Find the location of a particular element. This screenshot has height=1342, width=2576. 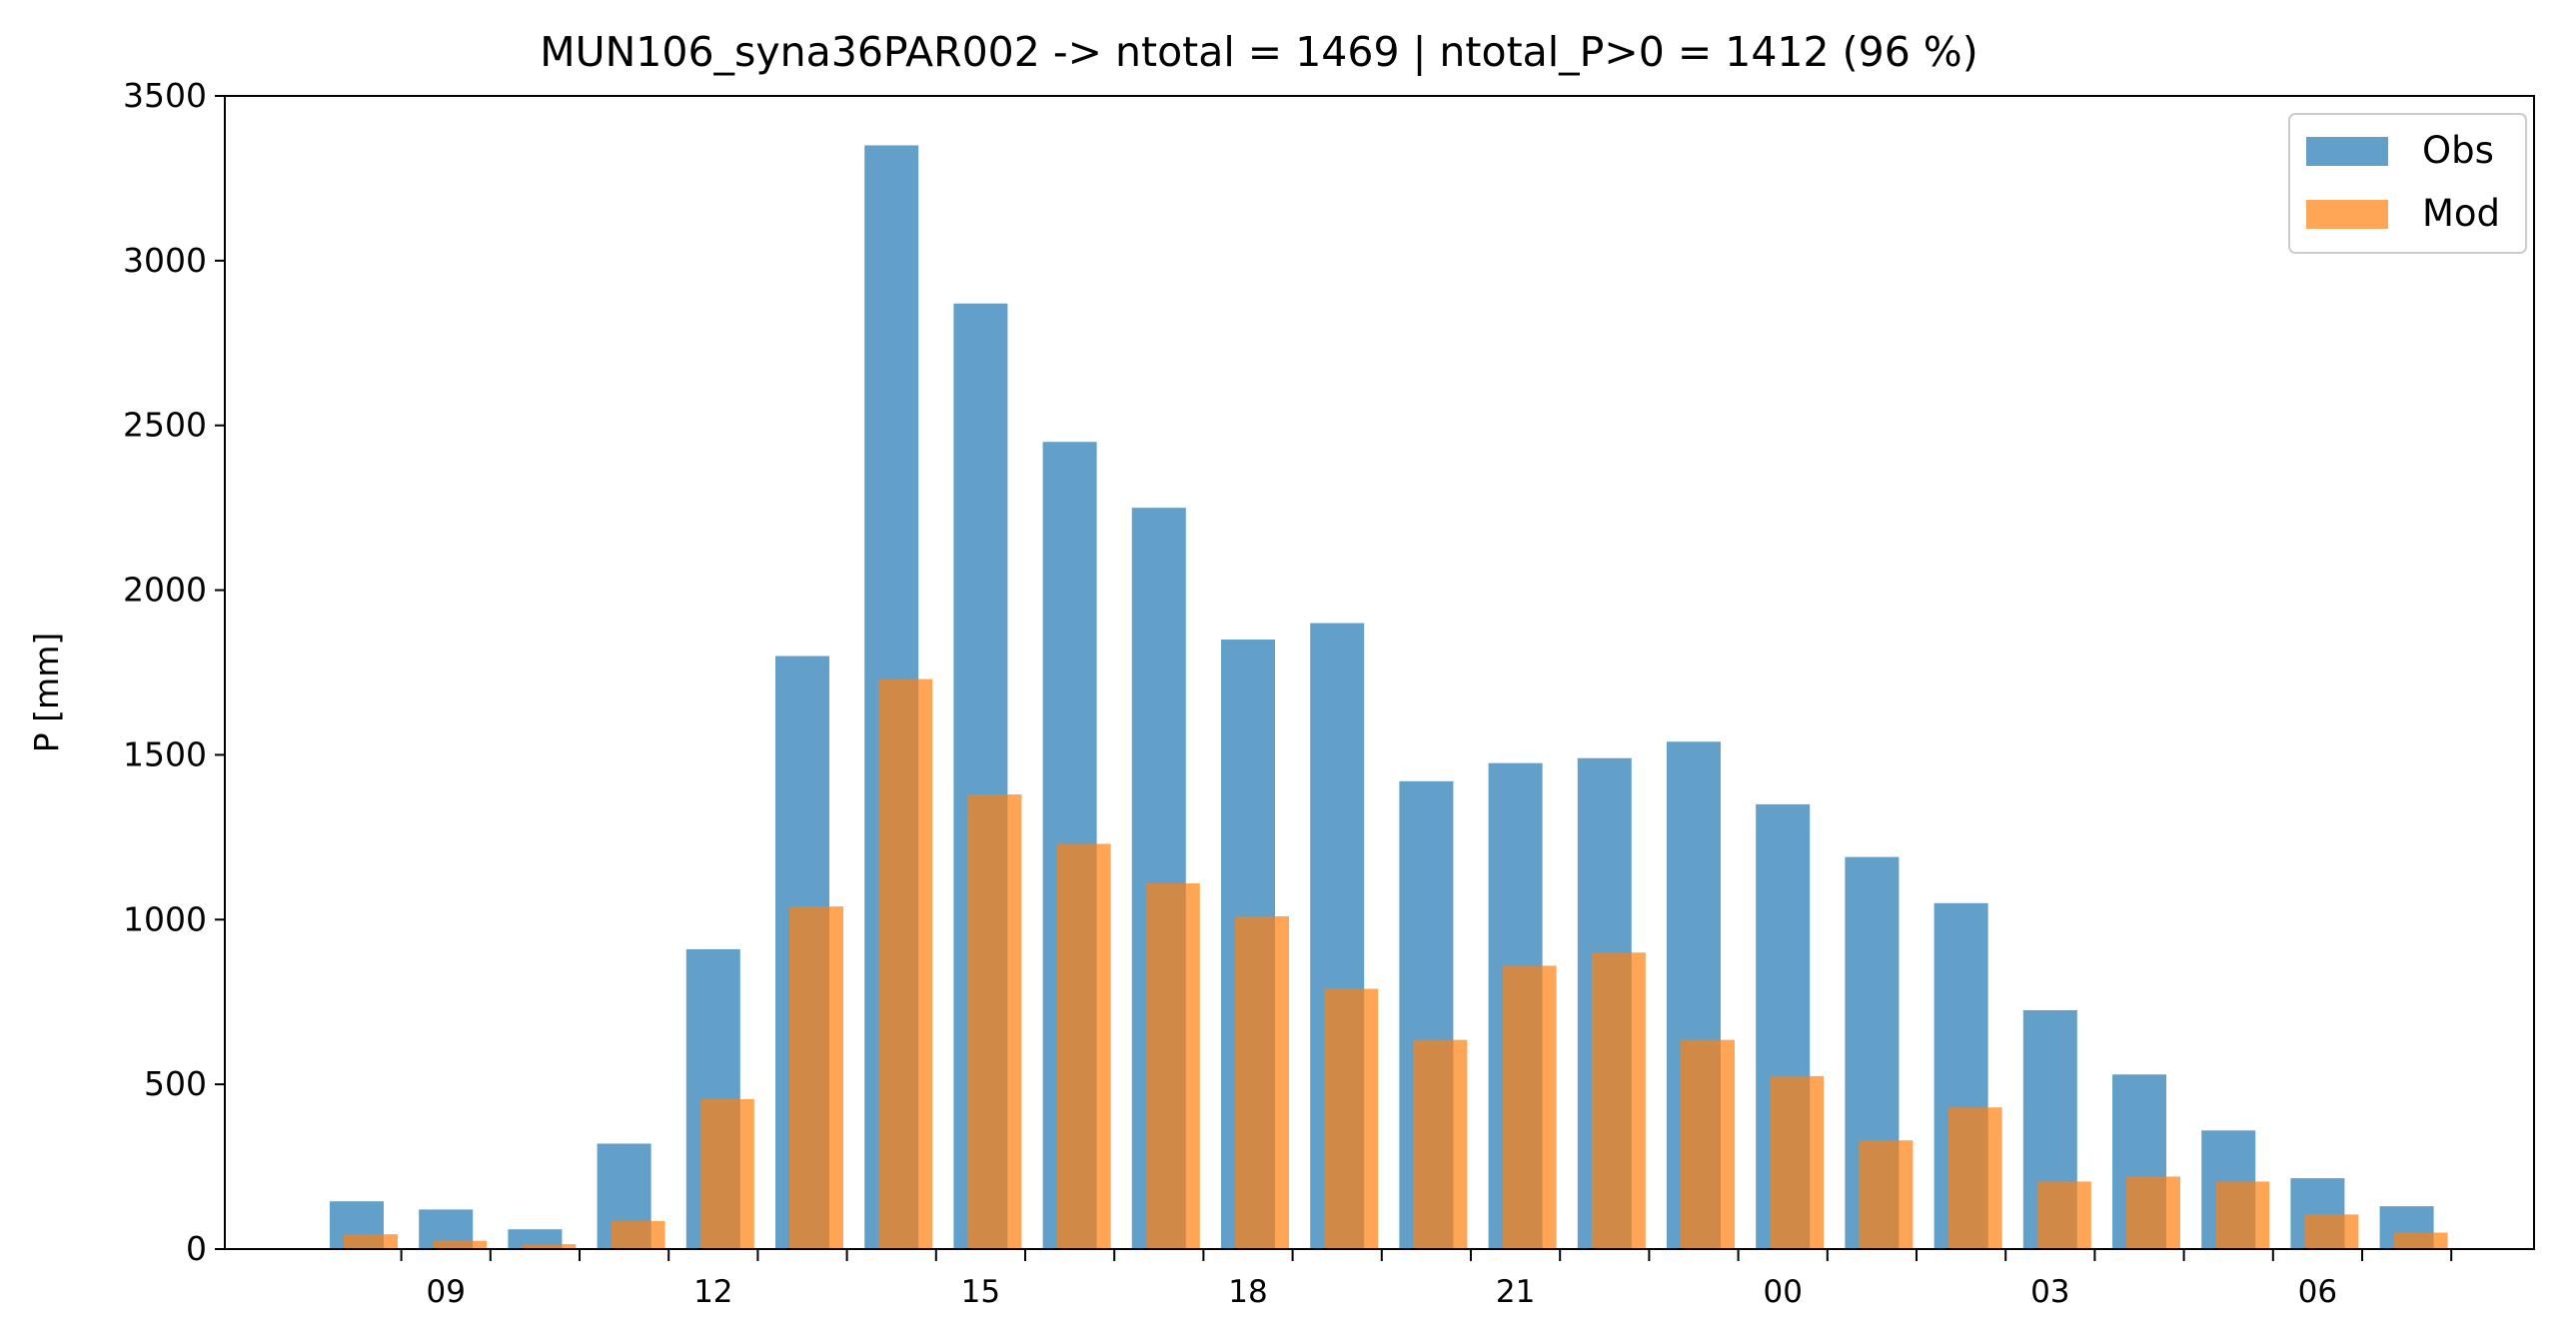

y-tick-label: 0 is located at coordinates (196, 1248).